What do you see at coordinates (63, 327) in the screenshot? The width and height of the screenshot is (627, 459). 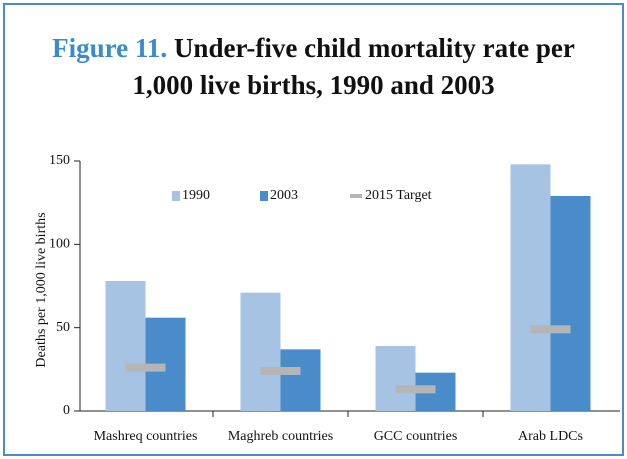 I see `y-tick-label: 50` at bounding box center [63, 327].